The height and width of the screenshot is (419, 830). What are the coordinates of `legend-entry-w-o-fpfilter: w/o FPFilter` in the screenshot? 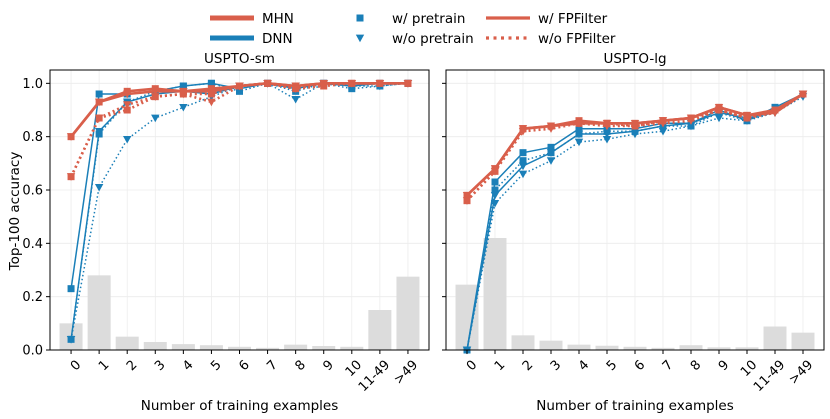 It's located at (551, 39).